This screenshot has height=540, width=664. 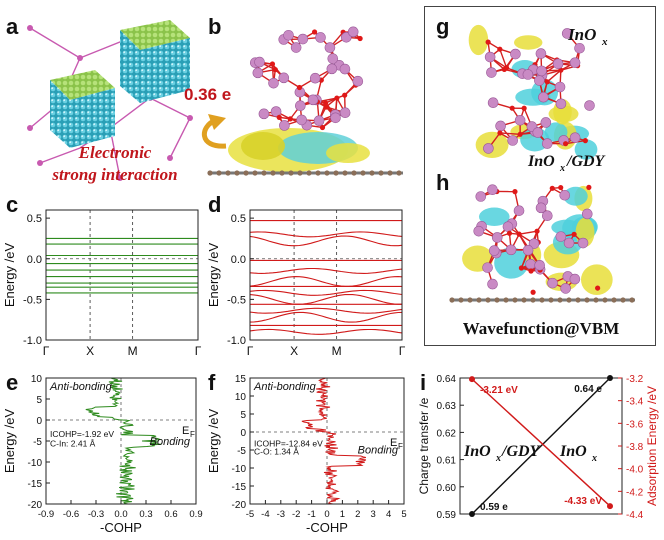 What do you see at coordinates (73, 443) in the screenshot?
I see `bond-length: C-In: 2.41 Å` at bounding box center [73, 443].